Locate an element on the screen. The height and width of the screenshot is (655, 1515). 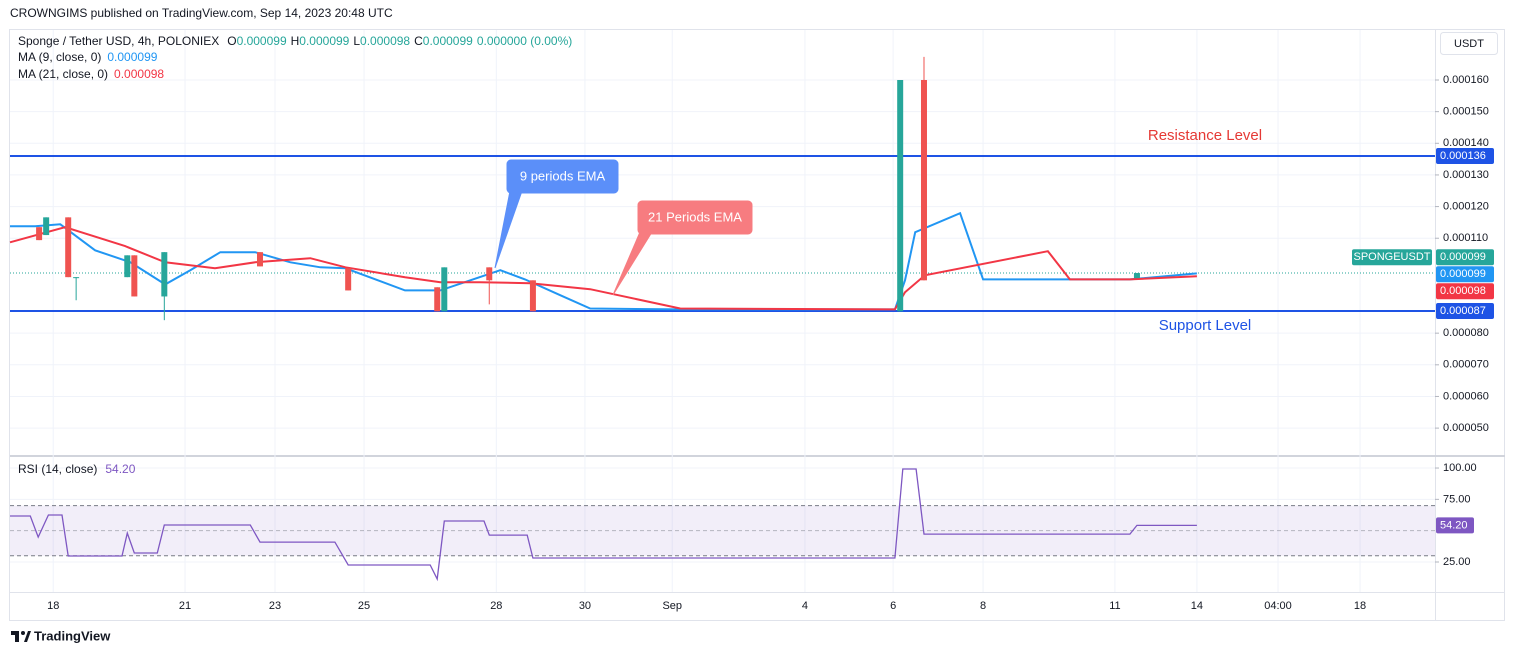
symbol-tag is located at coordinates (1392, 257).